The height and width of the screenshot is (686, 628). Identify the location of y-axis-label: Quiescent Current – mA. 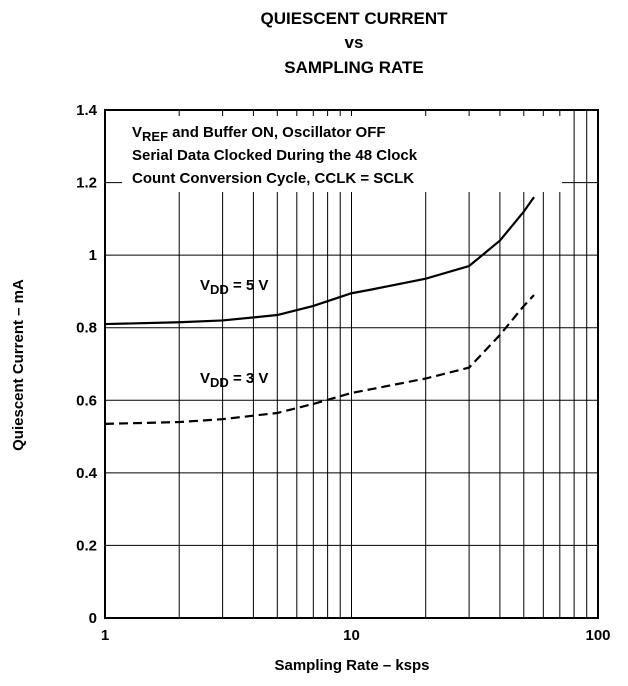
(18, 365).